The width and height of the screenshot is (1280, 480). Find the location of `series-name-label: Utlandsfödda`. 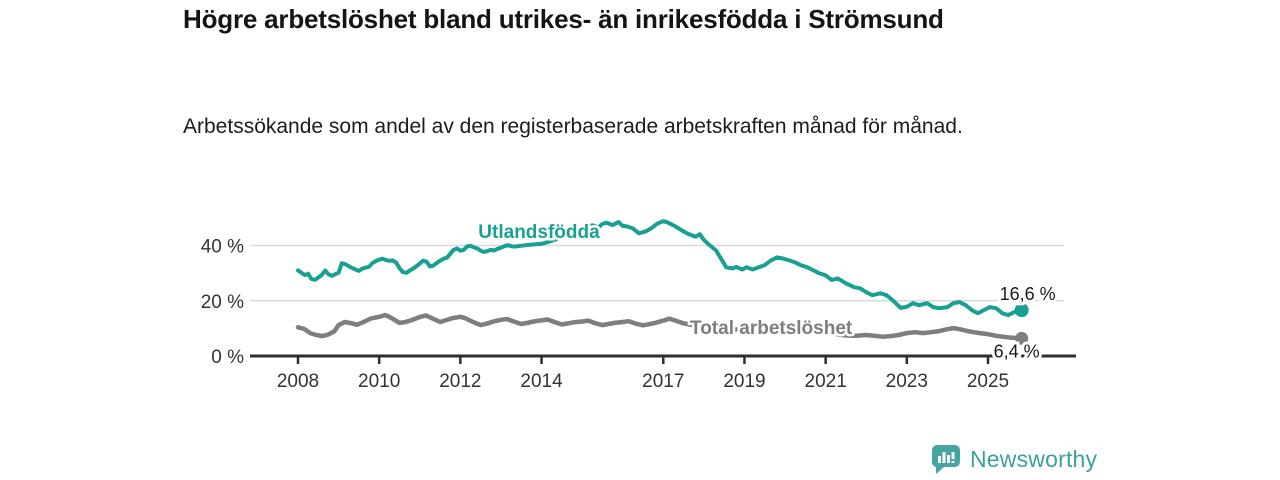

series-name-label: Utlandsfödda is located at coordinates (539, 232).